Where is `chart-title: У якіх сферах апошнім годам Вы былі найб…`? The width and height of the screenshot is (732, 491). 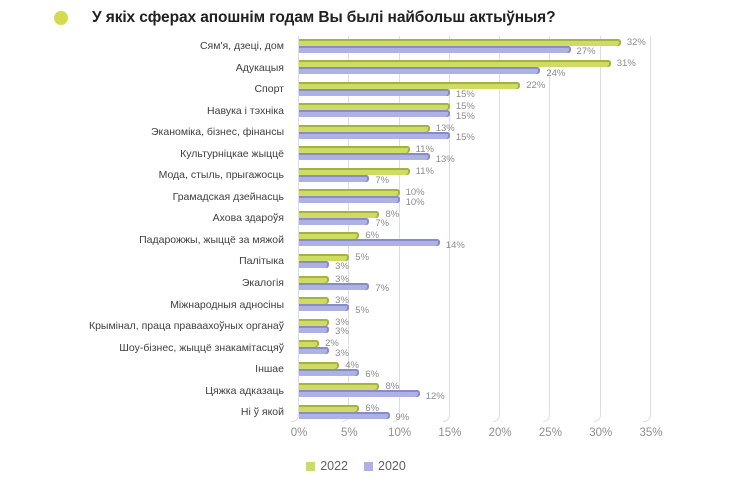 chart-title: У якіх сферах апошнім годам Вы былі найб… is located at coordinates (324, 17).